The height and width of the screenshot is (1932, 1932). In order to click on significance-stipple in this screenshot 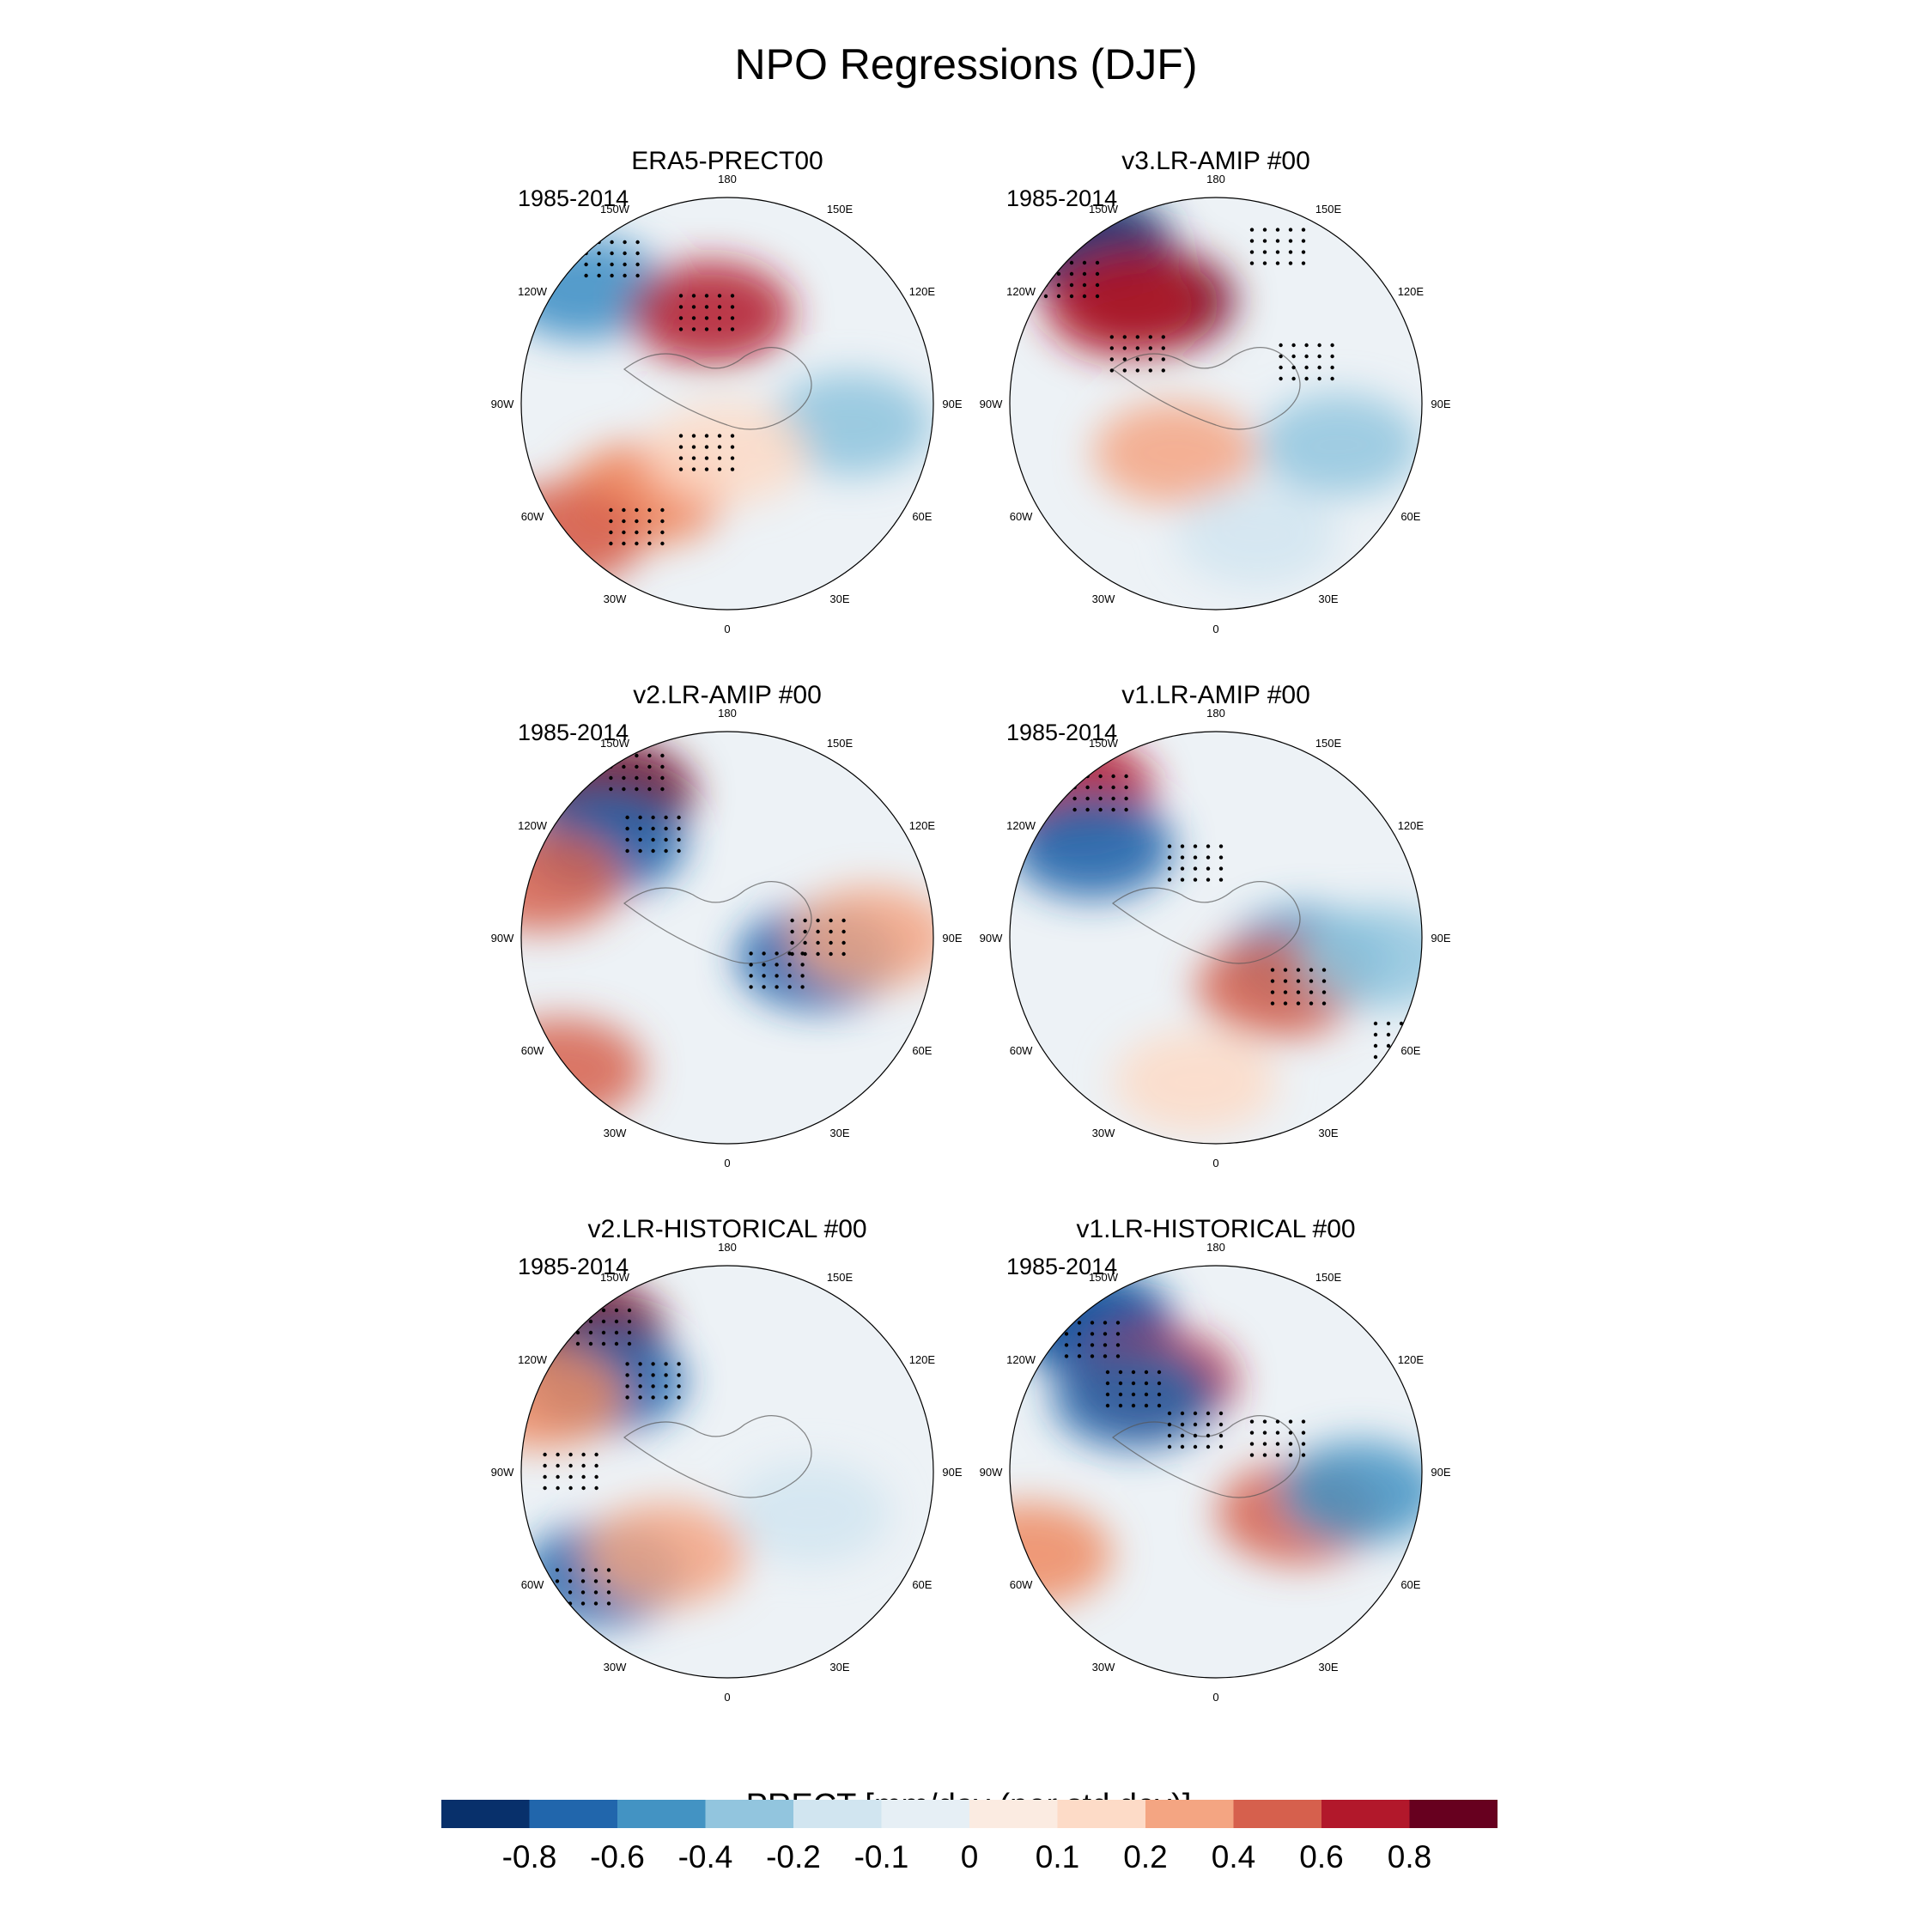, I will do `click(1188, 304)`.